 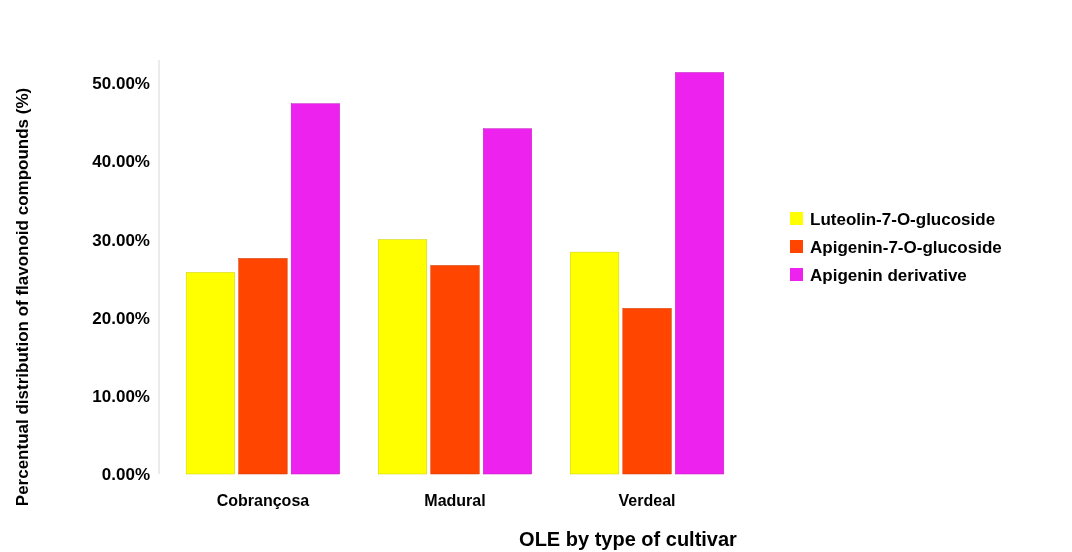 What do you see at coordinates (455, 500) in the screenshot?
I see `x-tick-label: Madural` at bounding box center [455, 500].